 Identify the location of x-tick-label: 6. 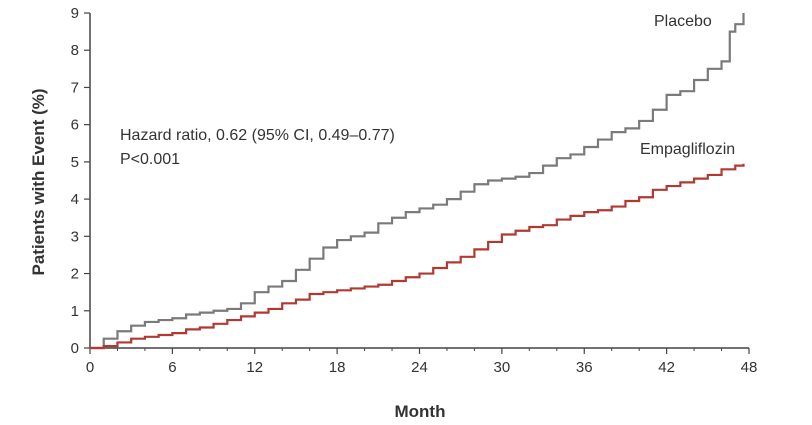
(172, 367).